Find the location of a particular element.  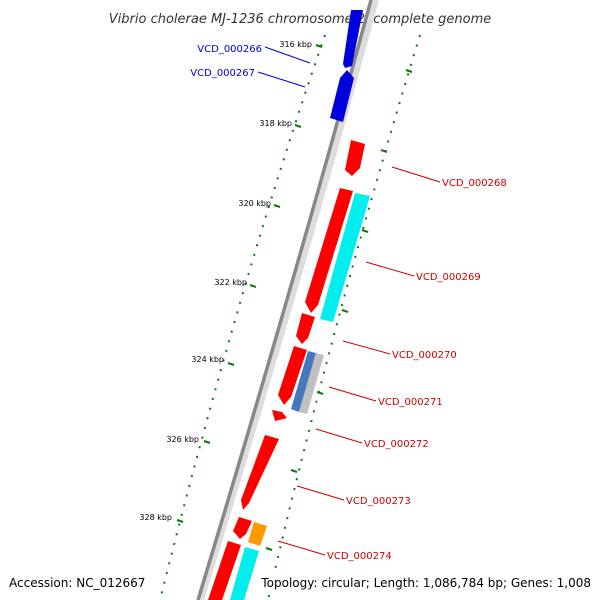

gene-label: VCD_000273 is located at coordinates (378, 501).